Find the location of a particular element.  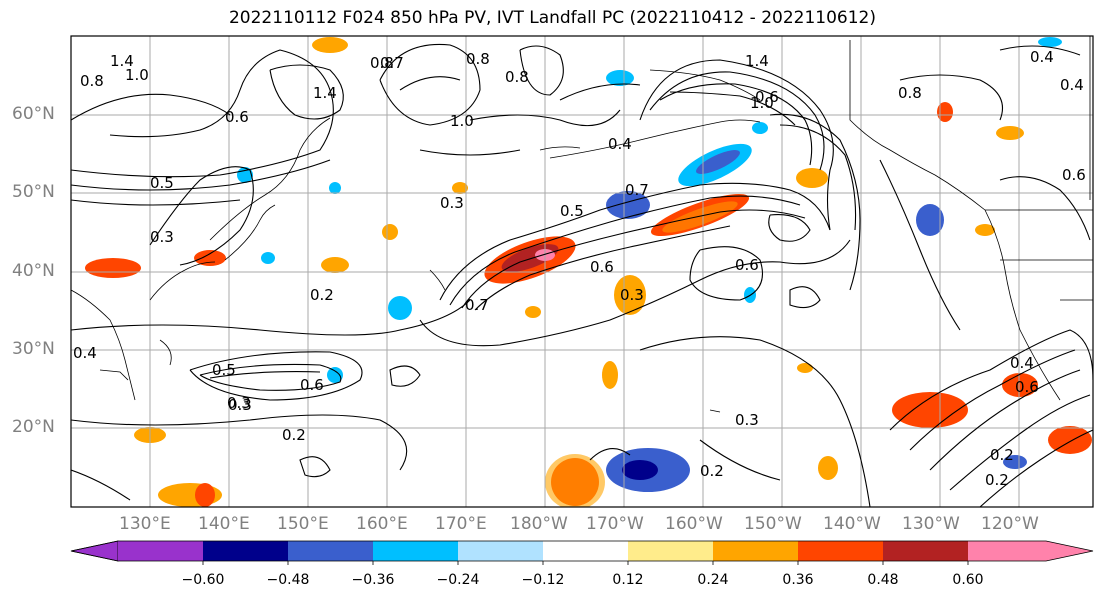

lon-label: 150°W is located at coordinates (773, 524).